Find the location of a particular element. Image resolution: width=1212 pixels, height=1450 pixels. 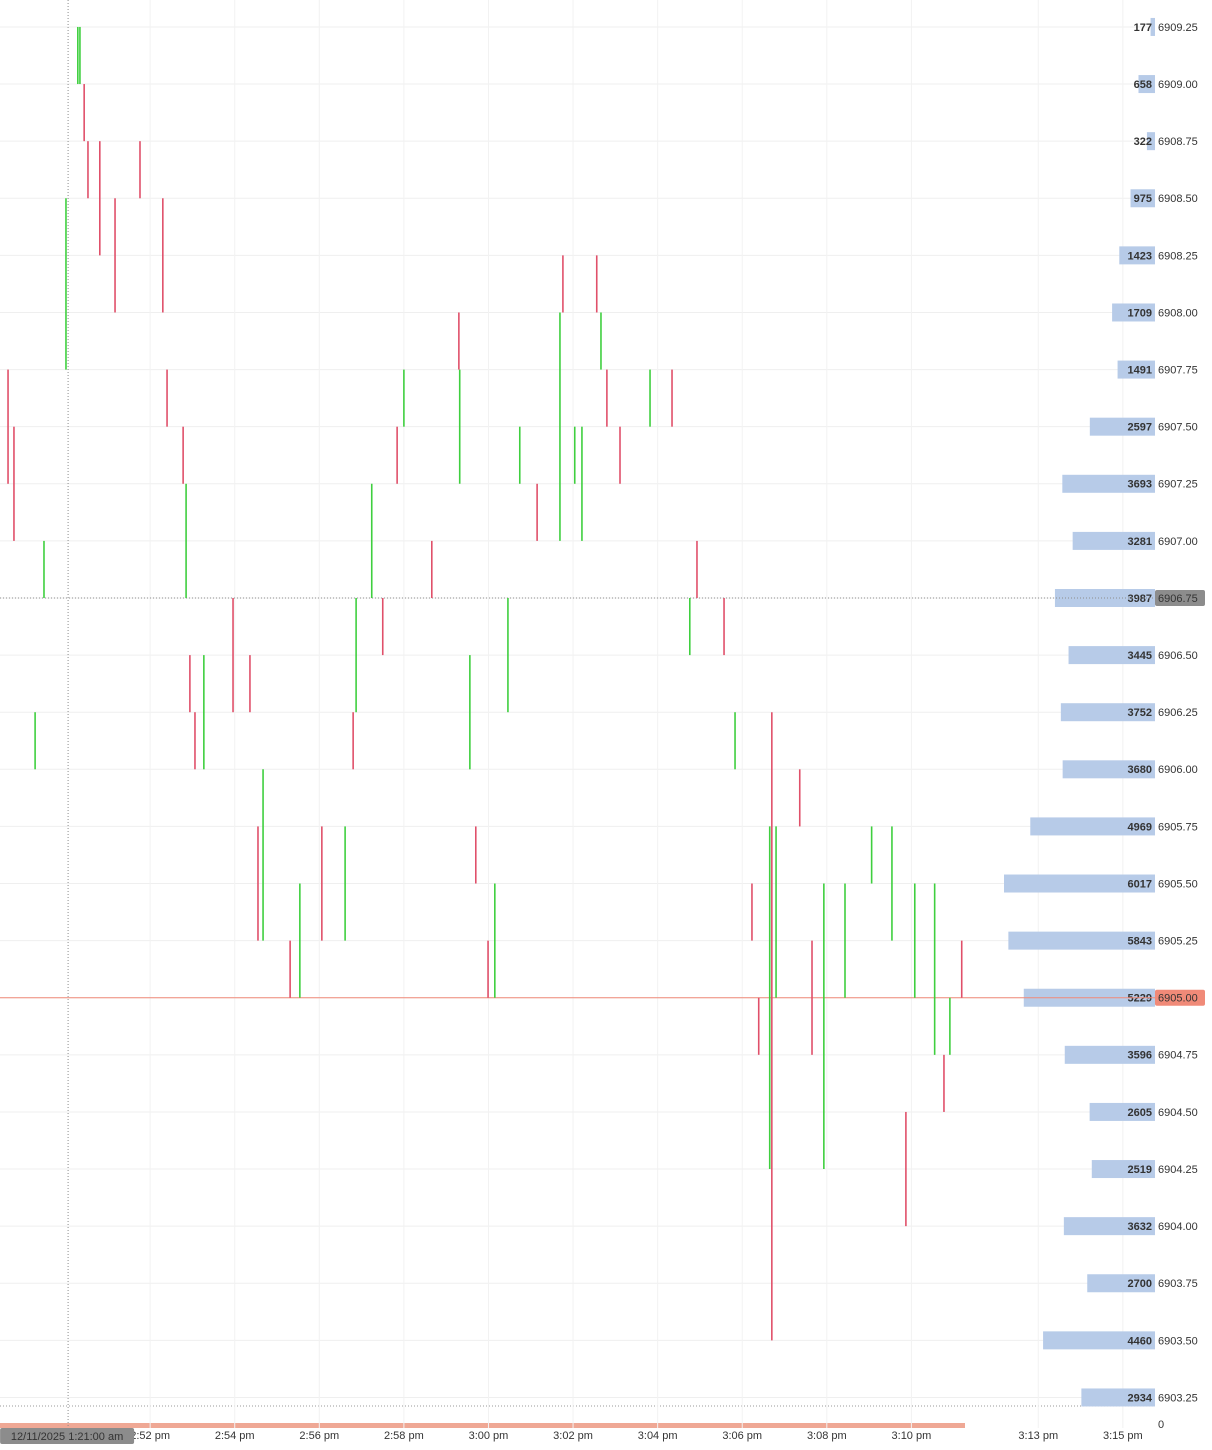

volume-strip is located at coordinates (482, 1425).